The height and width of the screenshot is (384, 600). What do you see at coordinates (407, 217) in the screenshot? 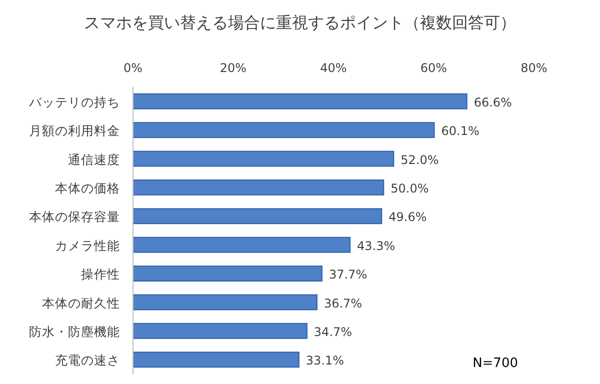
I see `data-label: 49.6%` at bounding box center [407, 217].